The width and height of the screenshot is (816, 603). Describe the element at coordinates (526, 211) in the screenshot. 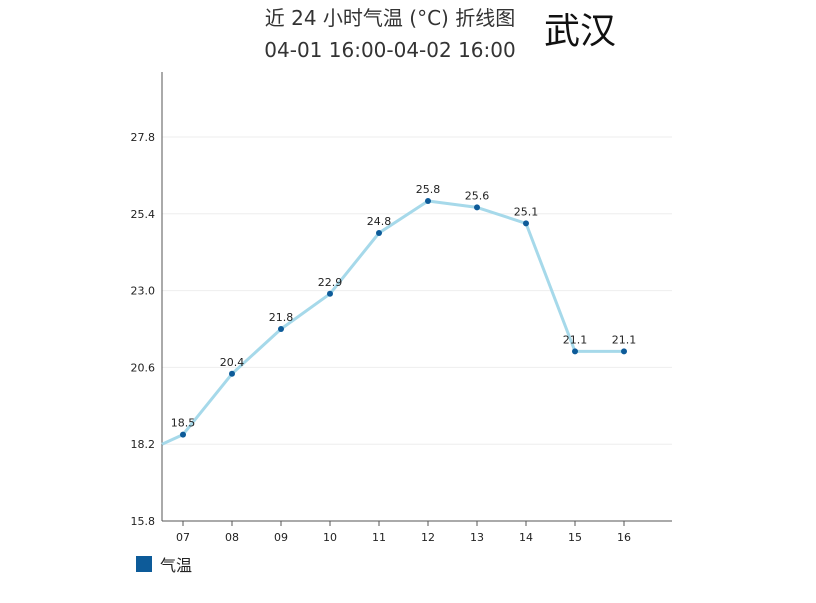

I see `data-label: 25.1` at that location.